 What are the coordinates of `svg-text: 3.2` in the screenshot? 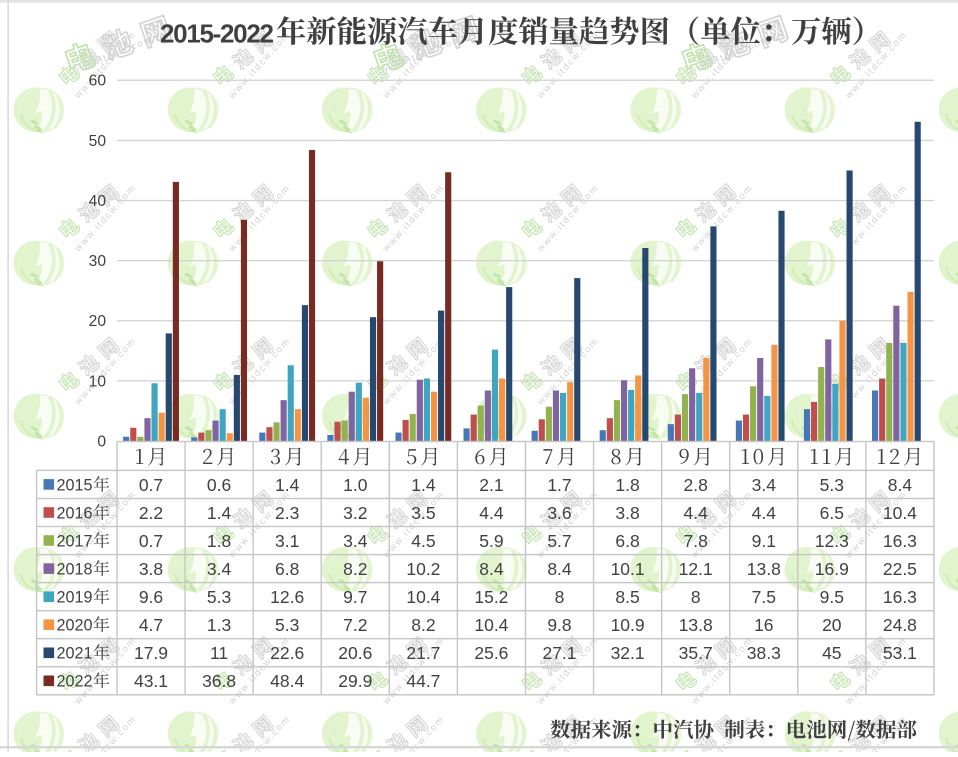 It's located at (355, 513).